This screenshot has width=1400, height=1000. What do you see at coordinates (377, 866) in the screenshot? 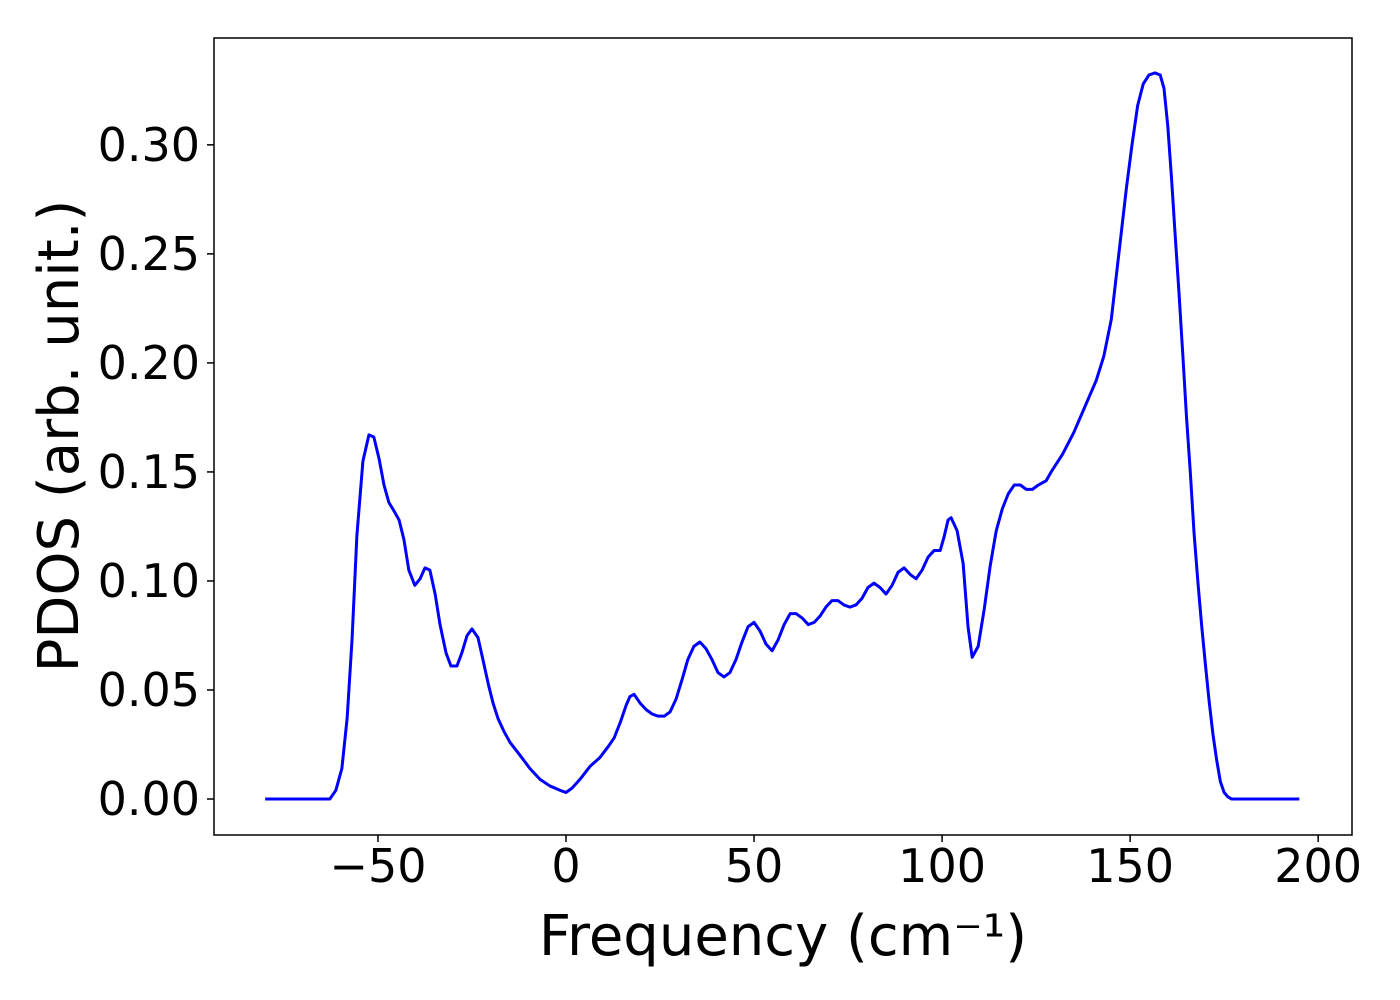
I see `x-tick-label: −50` at bounding box center [377, 866].